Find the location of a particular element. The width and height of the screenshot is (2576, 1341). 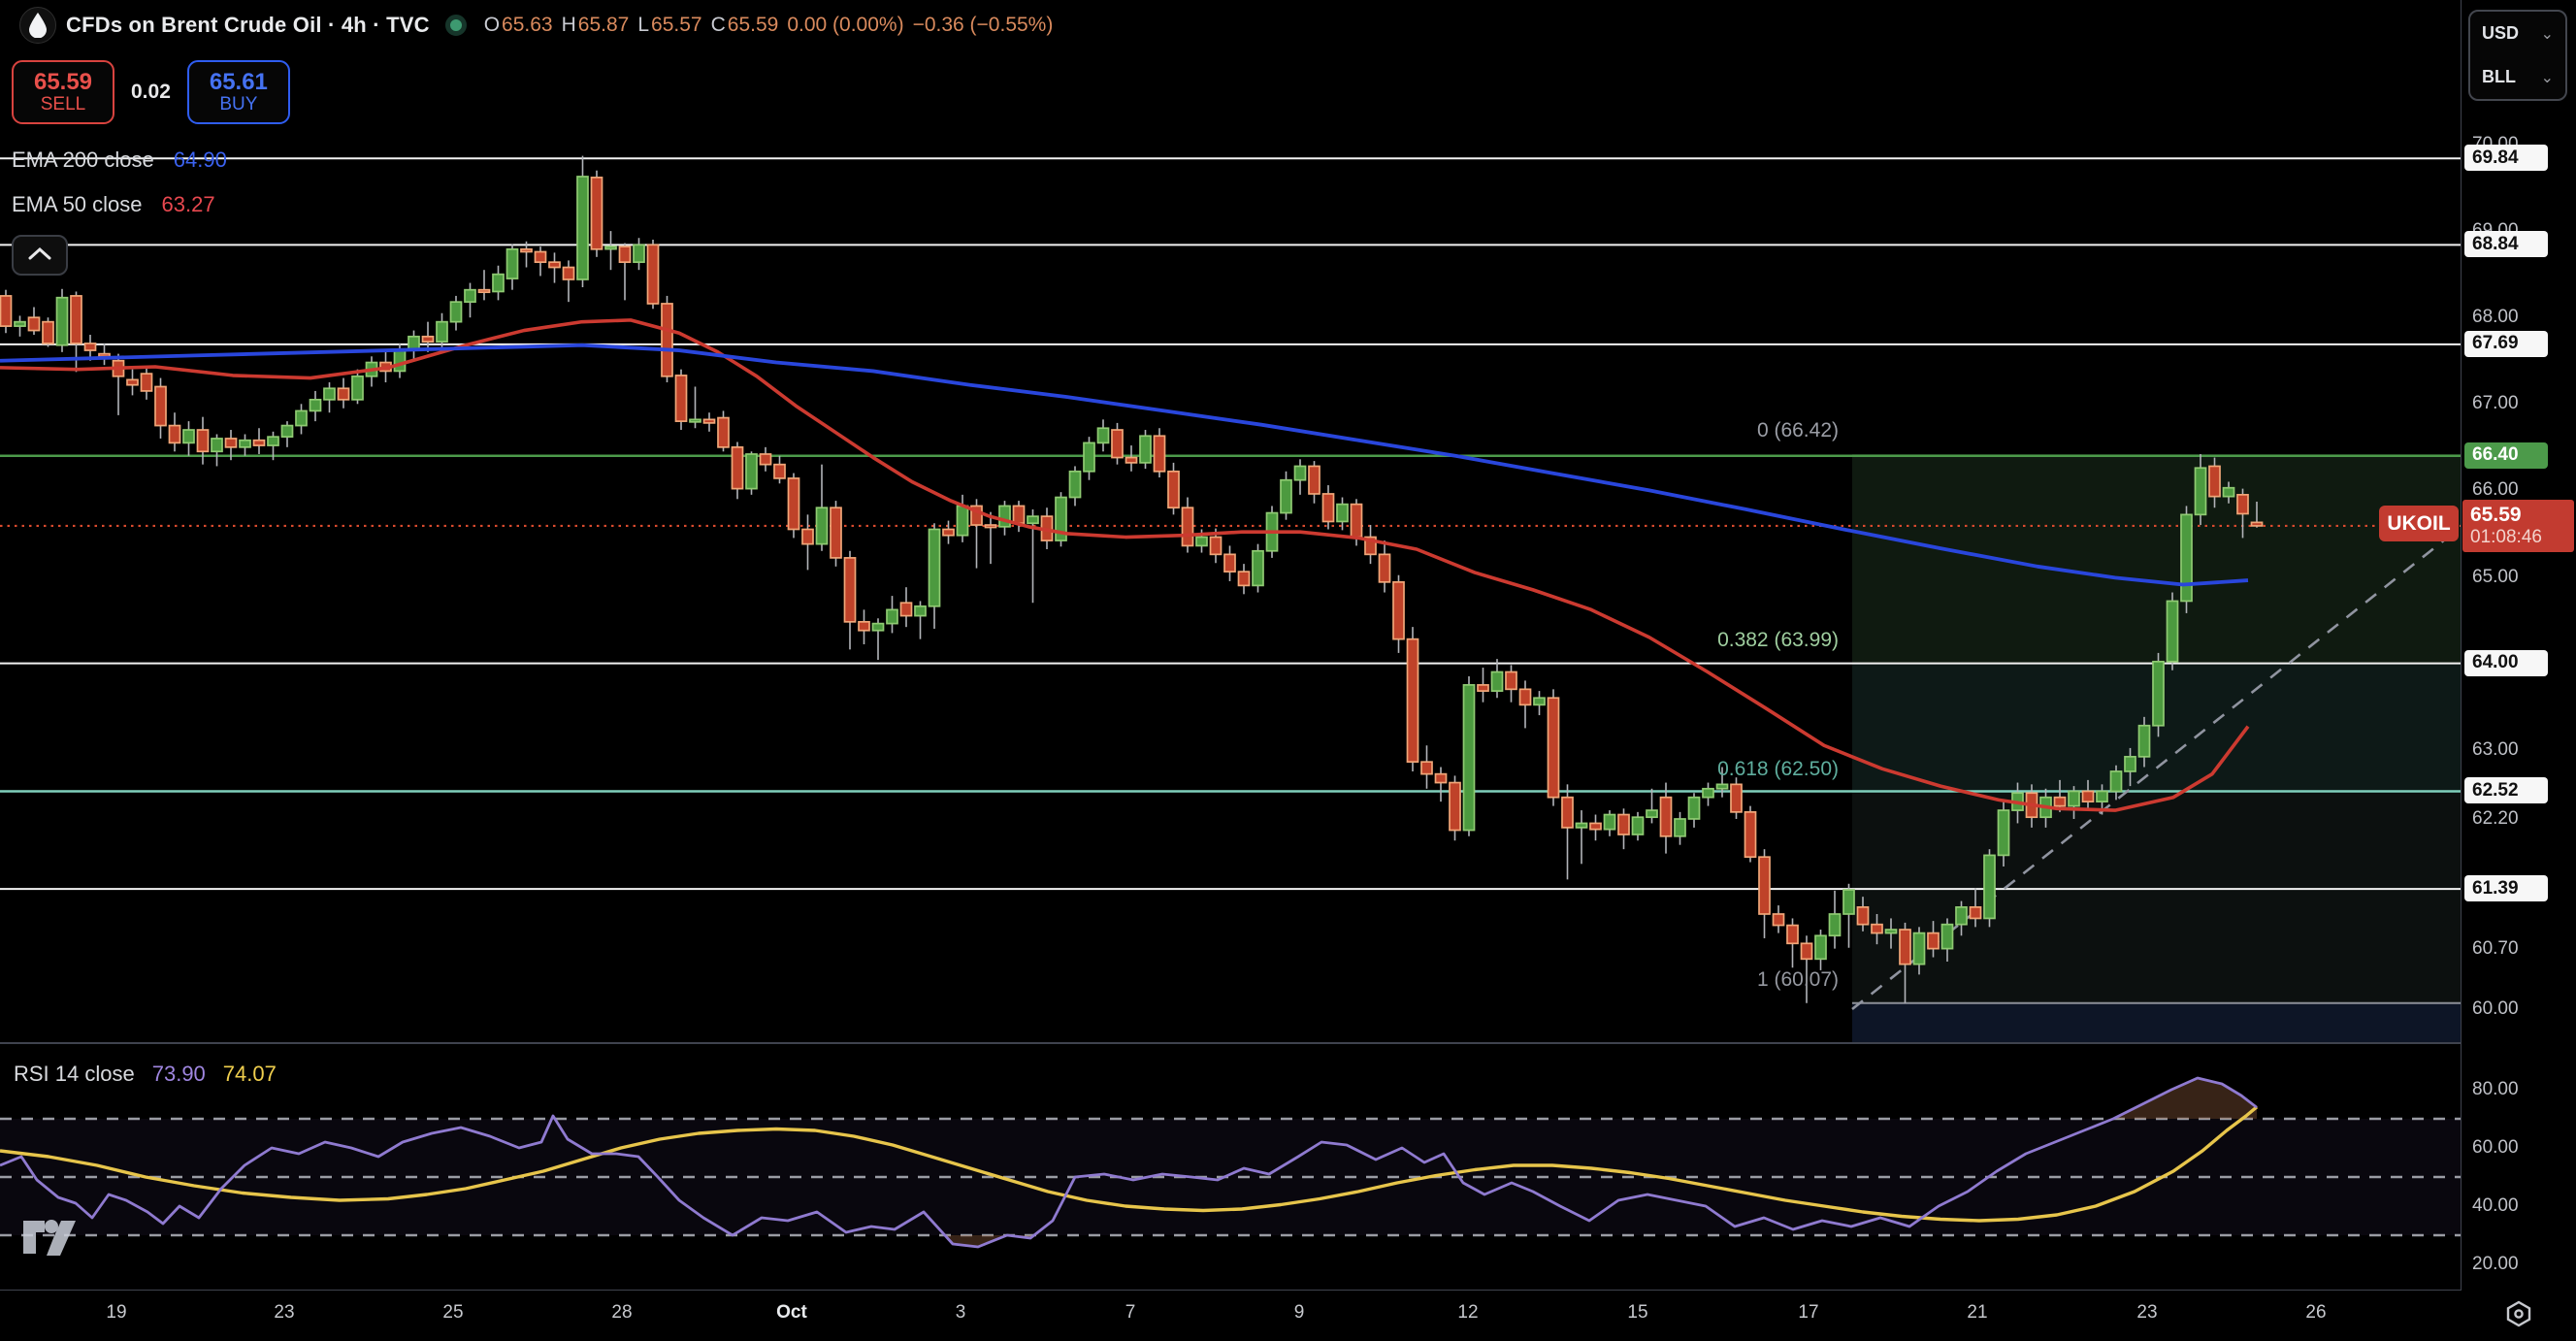

fib-label-62.5: 0.618 (62.50) is located at coordinates (1778, 769).